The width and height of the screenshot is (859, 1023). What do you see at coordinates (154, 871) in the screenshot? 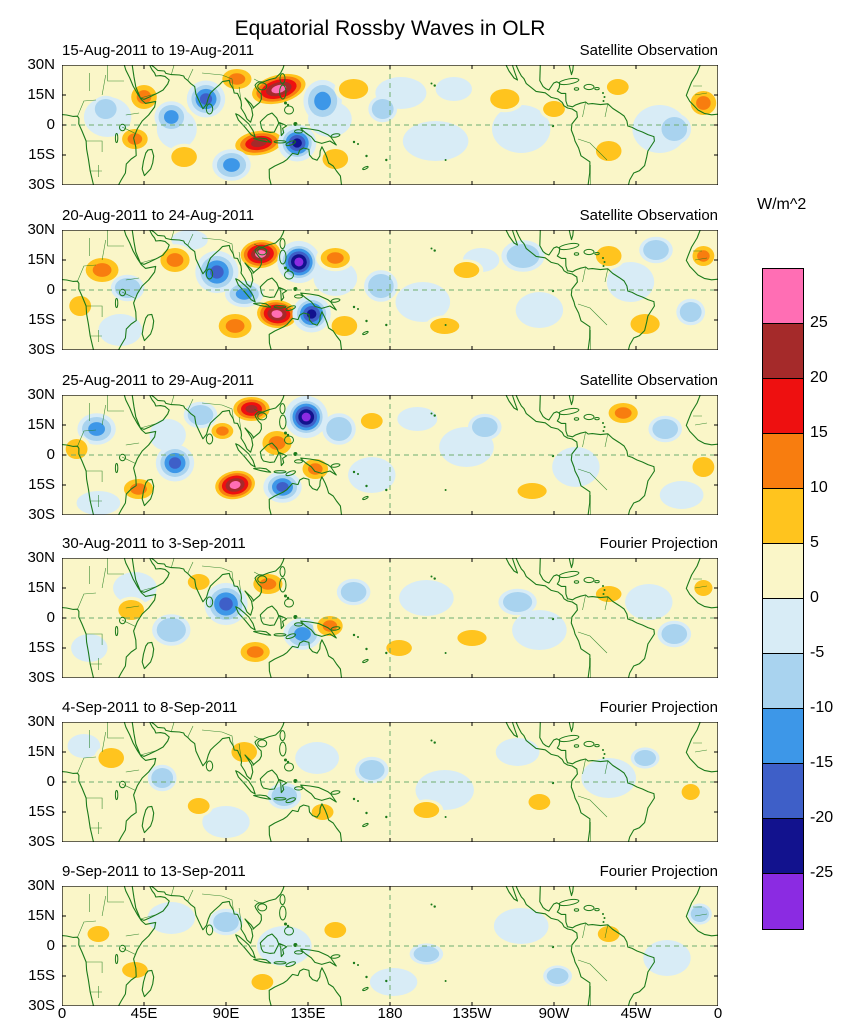
I see `panel-date-range: 9-Sep-2011 to 13-Sep-2011` at bounding box center [154, 871].